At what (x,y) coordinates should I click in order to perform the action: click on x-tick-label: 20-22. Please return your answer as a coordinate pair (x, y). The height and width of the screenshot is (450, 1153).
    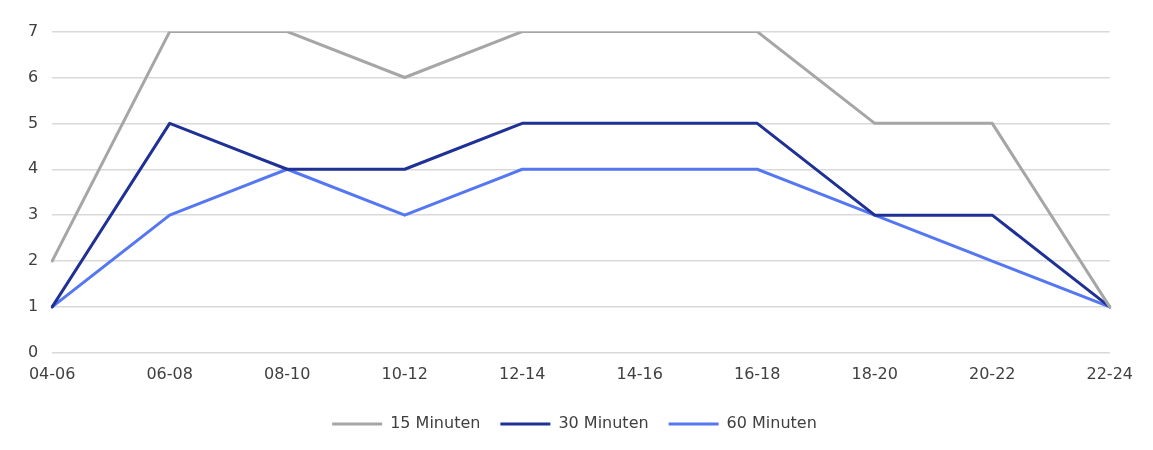
    Looking at the image, I should click on (992, 373).